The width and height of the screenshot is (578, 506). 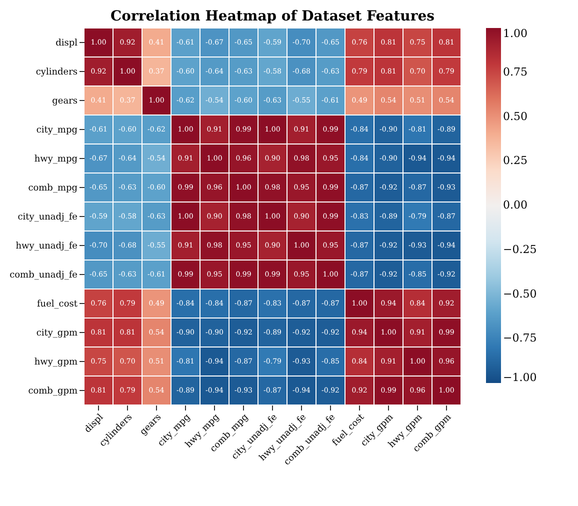 What do you see at coordinates (515, 161) in the screenshot?
I see `color-bar-label: 0.25` at bounding box center [515, 161].